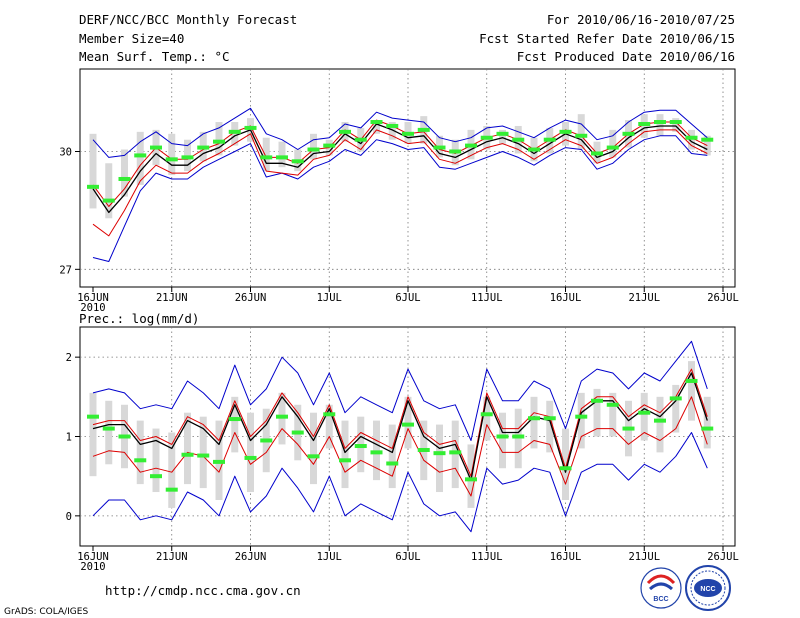  I want to click on prec-x-tick-label: 1JUL, so click(329, 557).